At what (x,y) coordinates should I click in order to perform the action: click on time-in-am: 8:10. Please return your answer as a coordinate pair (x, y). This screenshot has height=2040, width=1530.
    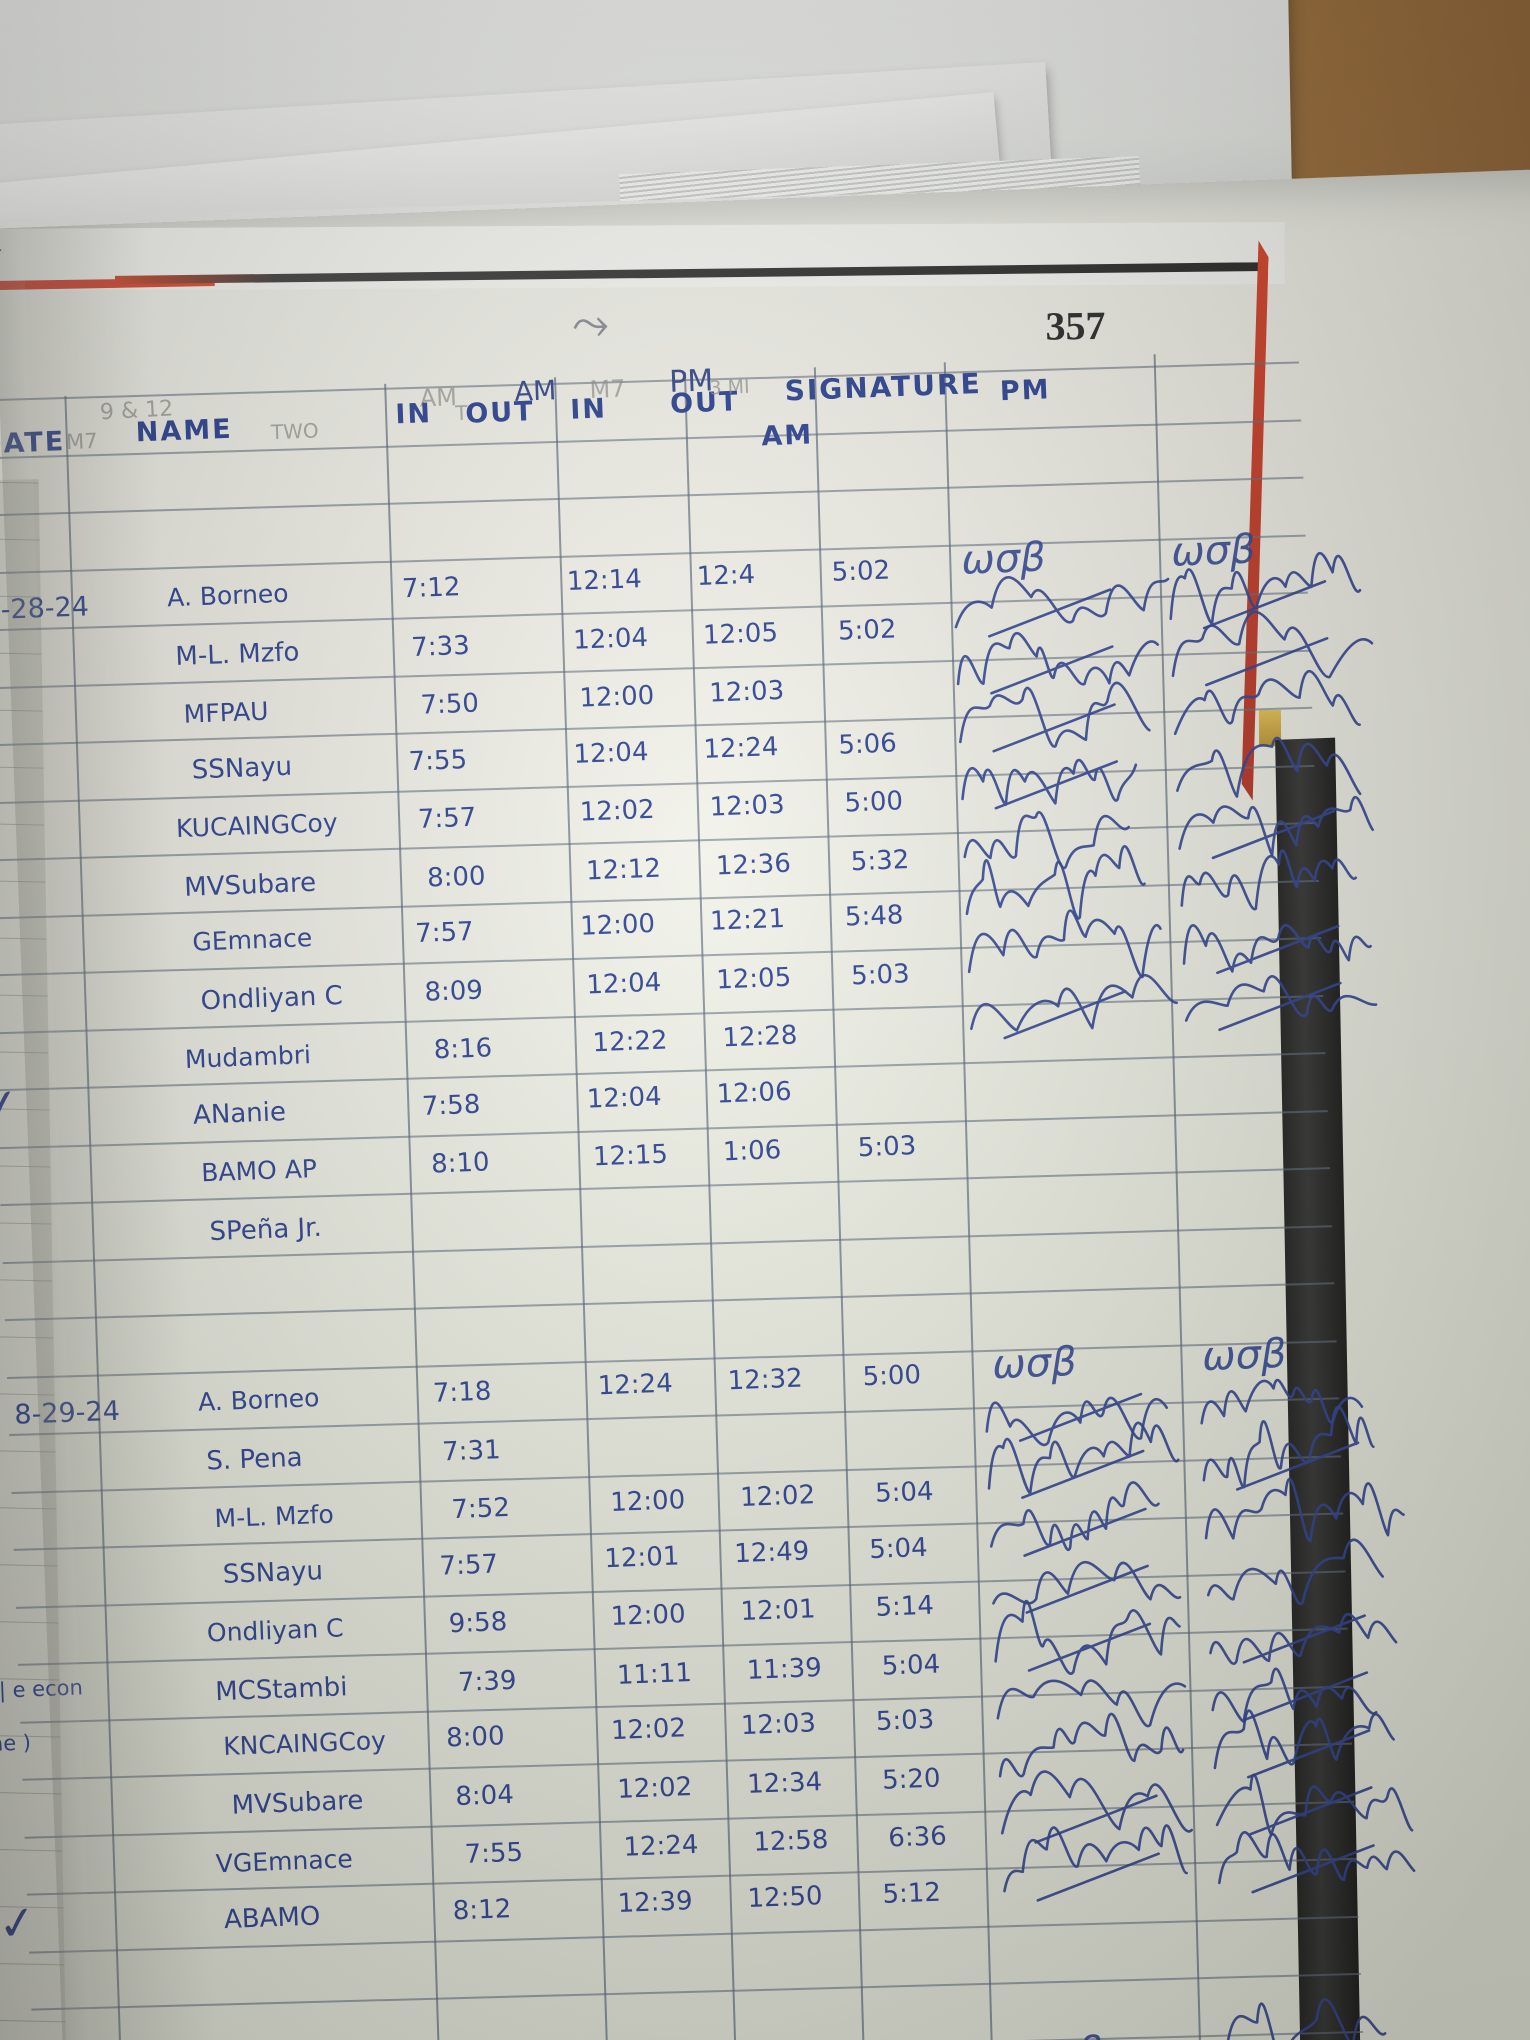
    Looking at the image, I should click on (460, 1163).